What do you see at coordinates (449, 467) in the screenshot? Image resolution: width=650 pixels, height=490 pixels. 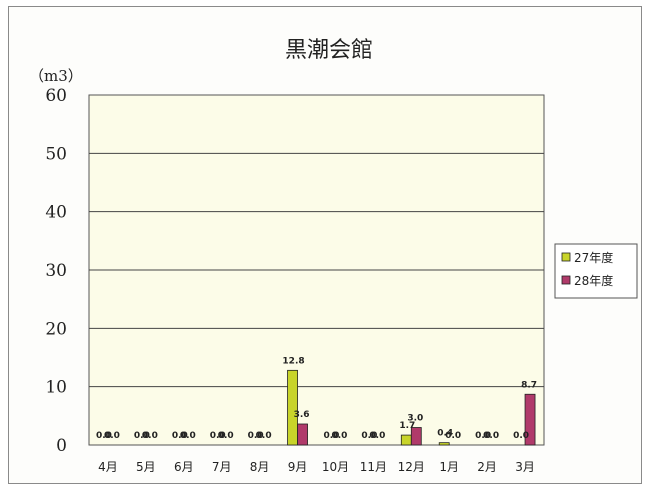 I see `x-tick-label: 1月` at bounding box center [449, 467].